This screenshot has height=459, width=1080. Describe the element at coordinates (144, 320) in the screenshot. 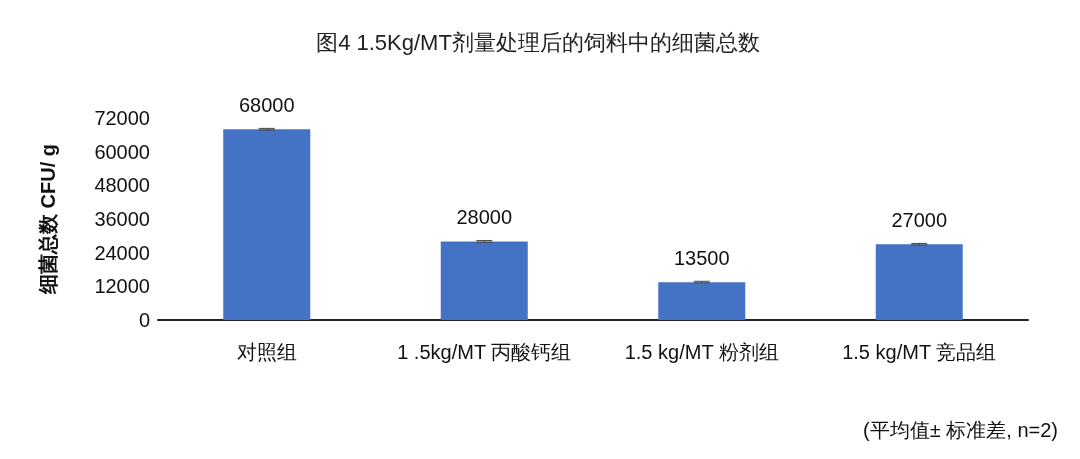

I see `y-tick-label: 0` at that location.